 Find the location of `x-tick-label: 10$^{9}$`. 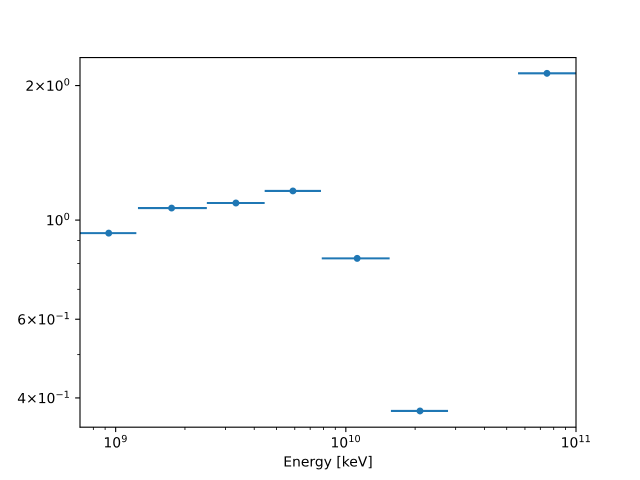

x-tick-label: 10$^{9}$ is located at coordinates (115, 441).